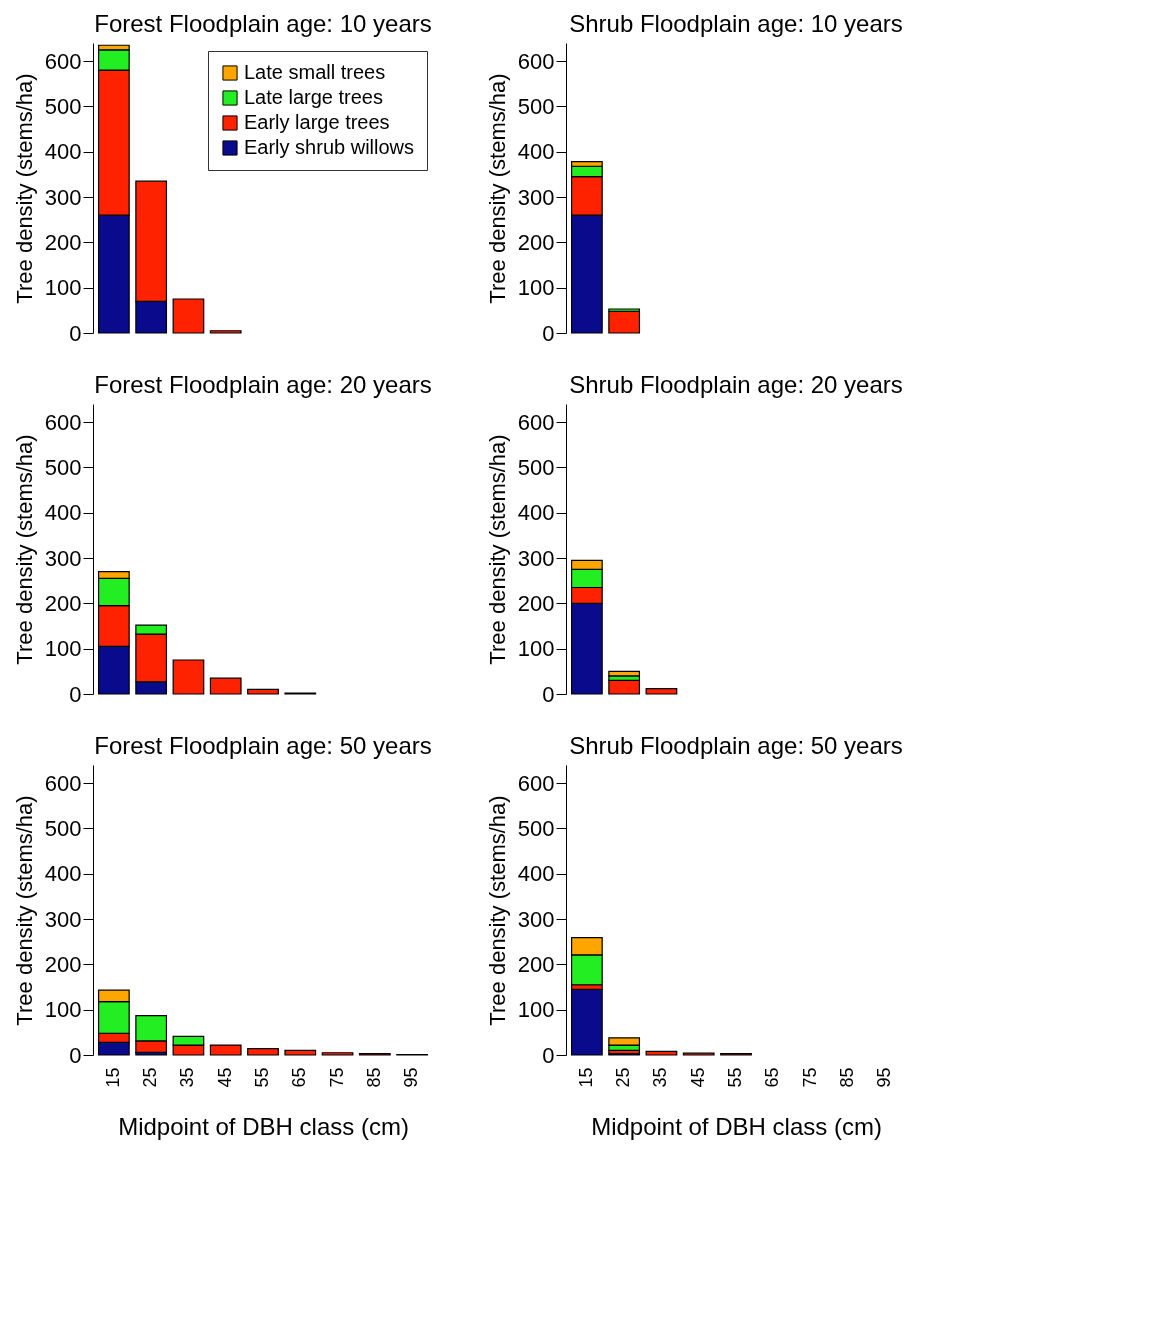 The height and width of the screenshot is (1337, 1157). I want to click on legend-label: Early shrub willows, so click(329, 147).